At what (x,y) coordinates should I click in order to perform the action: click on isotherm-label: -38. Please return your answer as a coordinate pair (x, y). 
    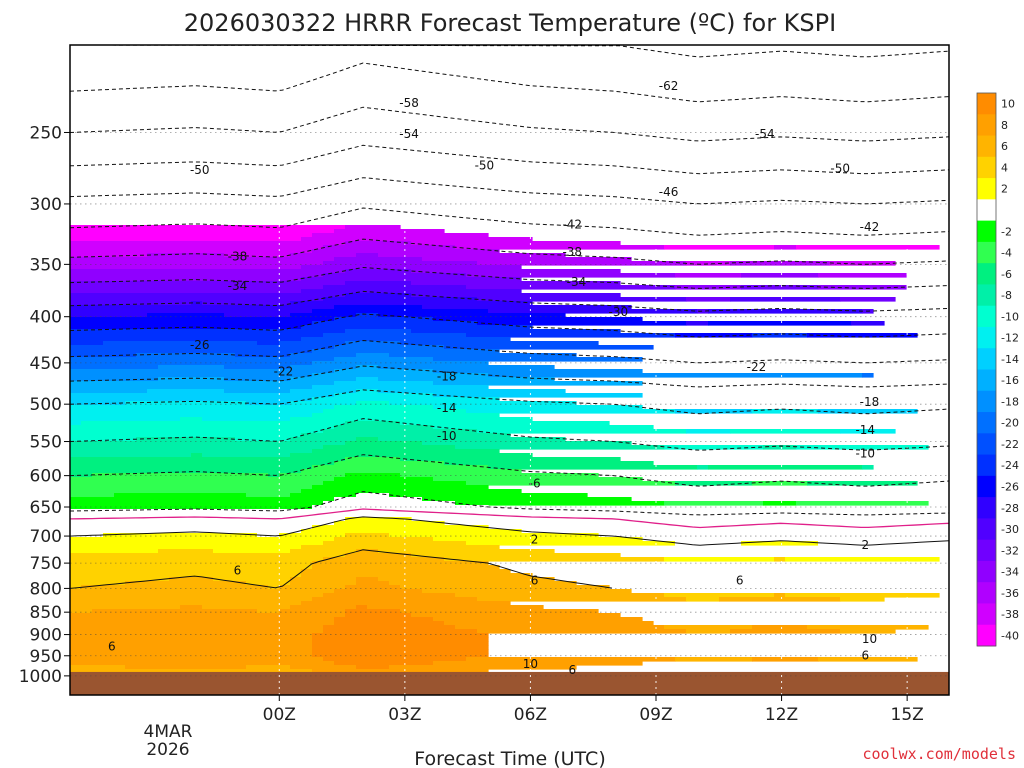
    Looking at the image, I should click on (238, 256).